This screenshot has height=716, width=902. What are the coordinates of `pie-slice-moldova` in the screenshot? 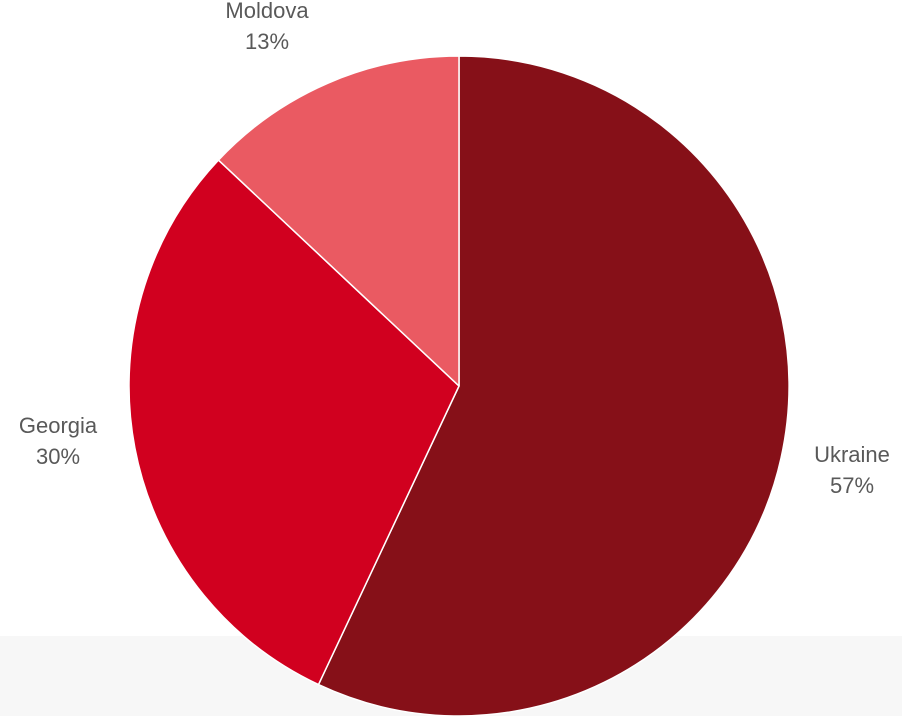 It's located at (338, 221).